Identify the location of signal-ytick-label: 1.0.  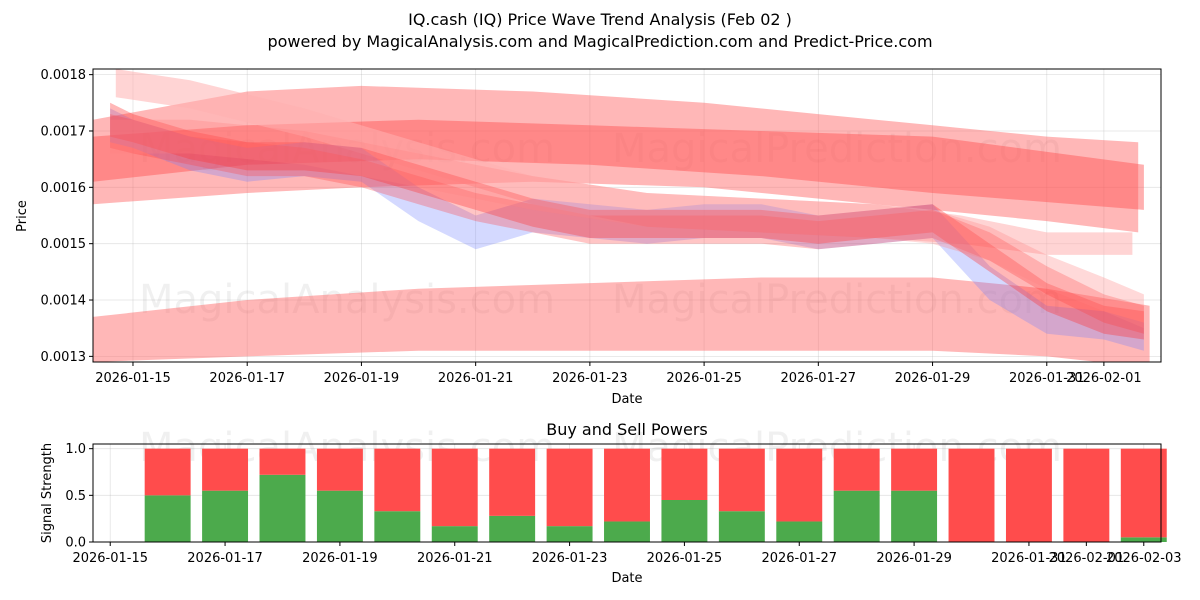
(75, 449).